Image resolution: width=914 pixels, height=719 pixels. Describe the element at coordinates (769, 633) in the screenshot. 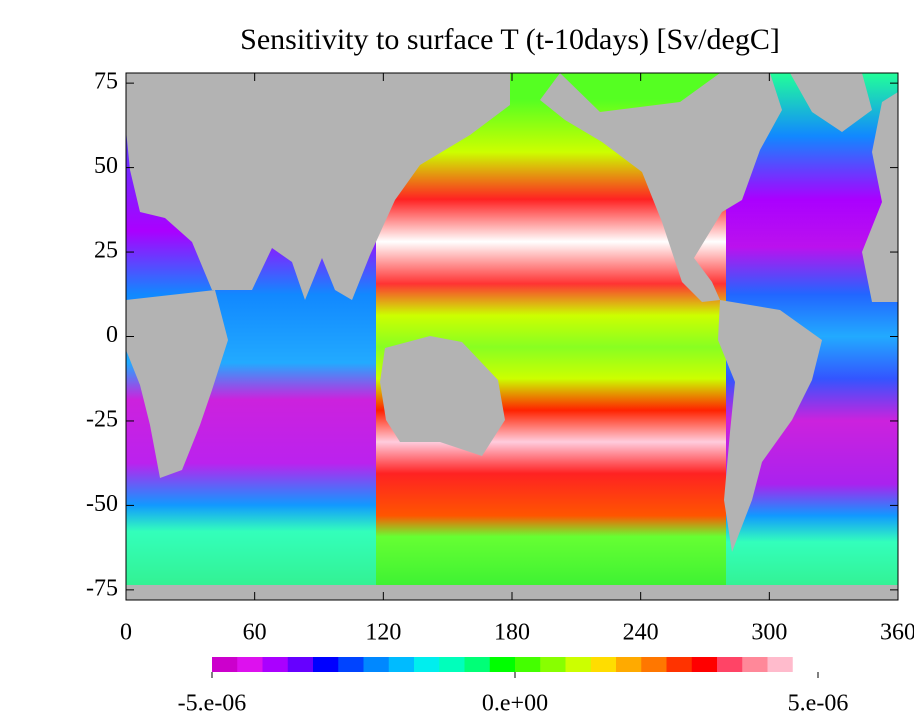

I see `x-tick-label: 300` at that location.